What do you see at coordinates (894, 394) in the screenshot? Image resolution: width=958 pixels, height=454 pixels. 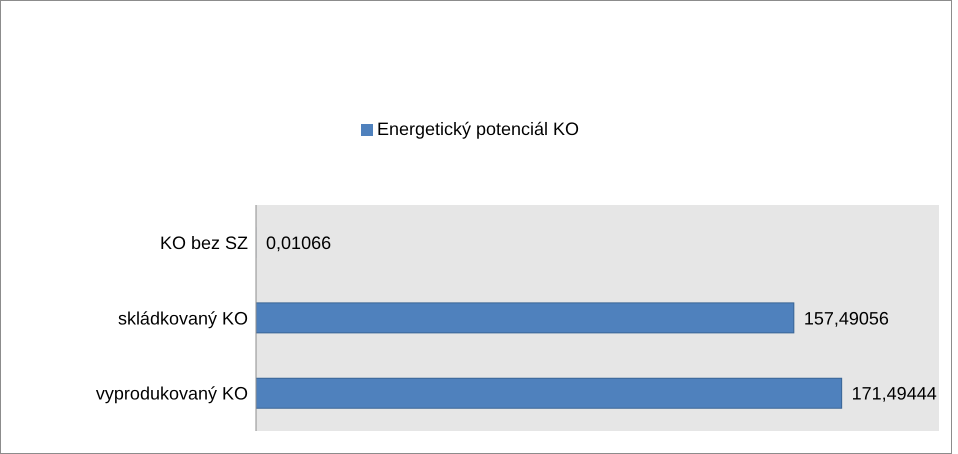 I see `data-label: 171,49444` at bounding box center [894, 394].